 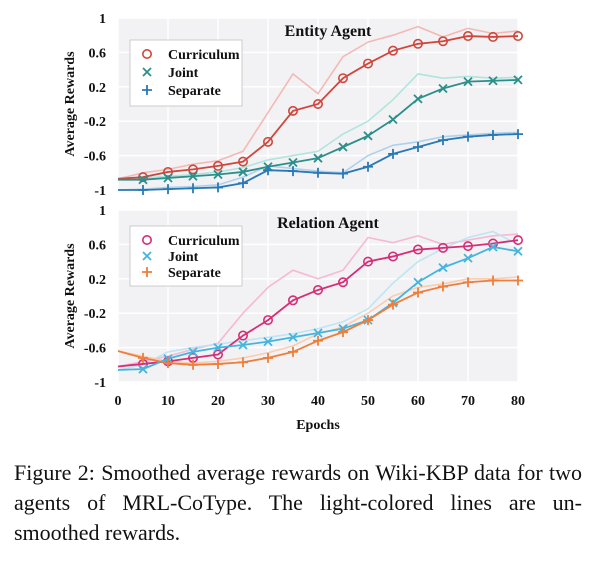 What do you see at coordinates (318, 127) in the screenshot?
I see `raw-line-joint` at bounding box center [318, 127].